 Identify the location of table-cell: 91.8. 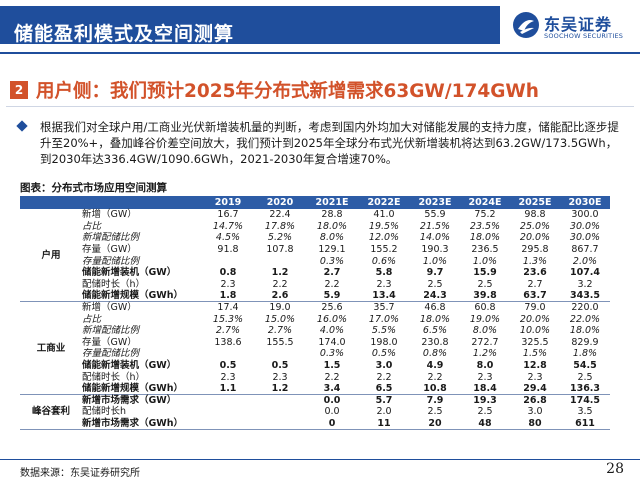
(228, 250).